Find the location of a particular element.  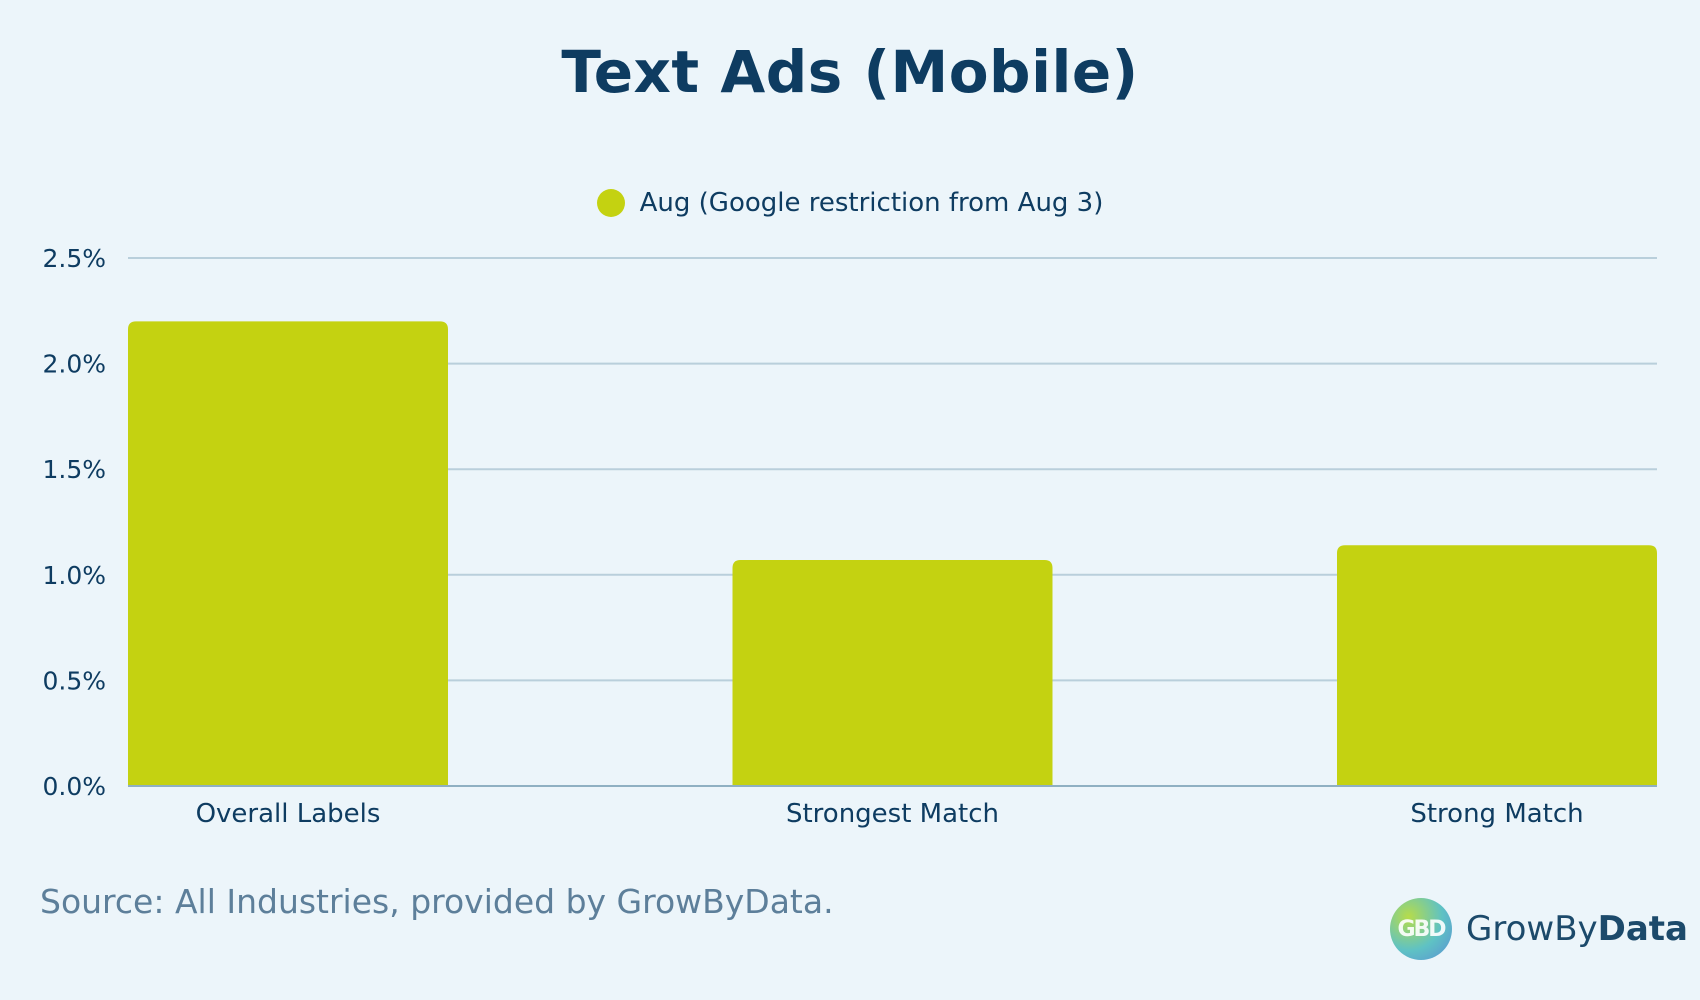

bar-strong-match is located at coordinates (1497, 665).